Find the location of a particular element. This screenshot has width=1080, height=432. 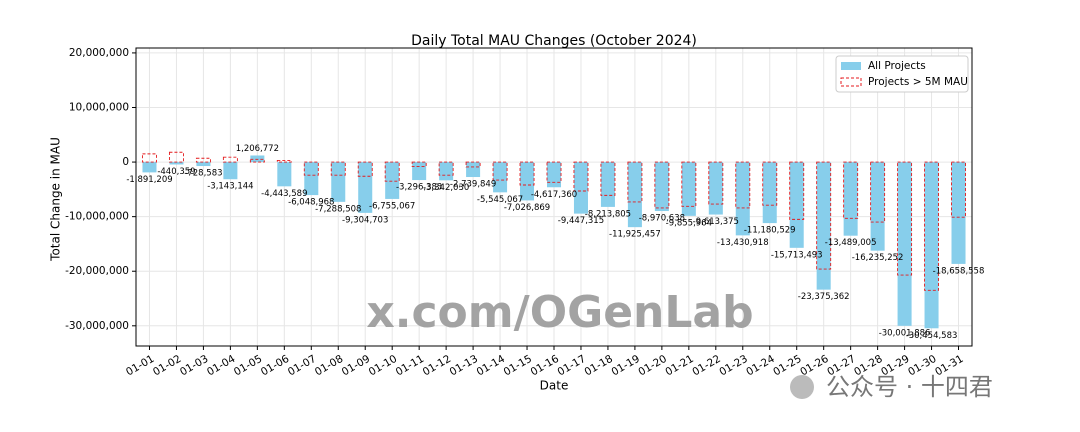

y-axis-label: Total Change in MAU is located at coordinates (56, 199).